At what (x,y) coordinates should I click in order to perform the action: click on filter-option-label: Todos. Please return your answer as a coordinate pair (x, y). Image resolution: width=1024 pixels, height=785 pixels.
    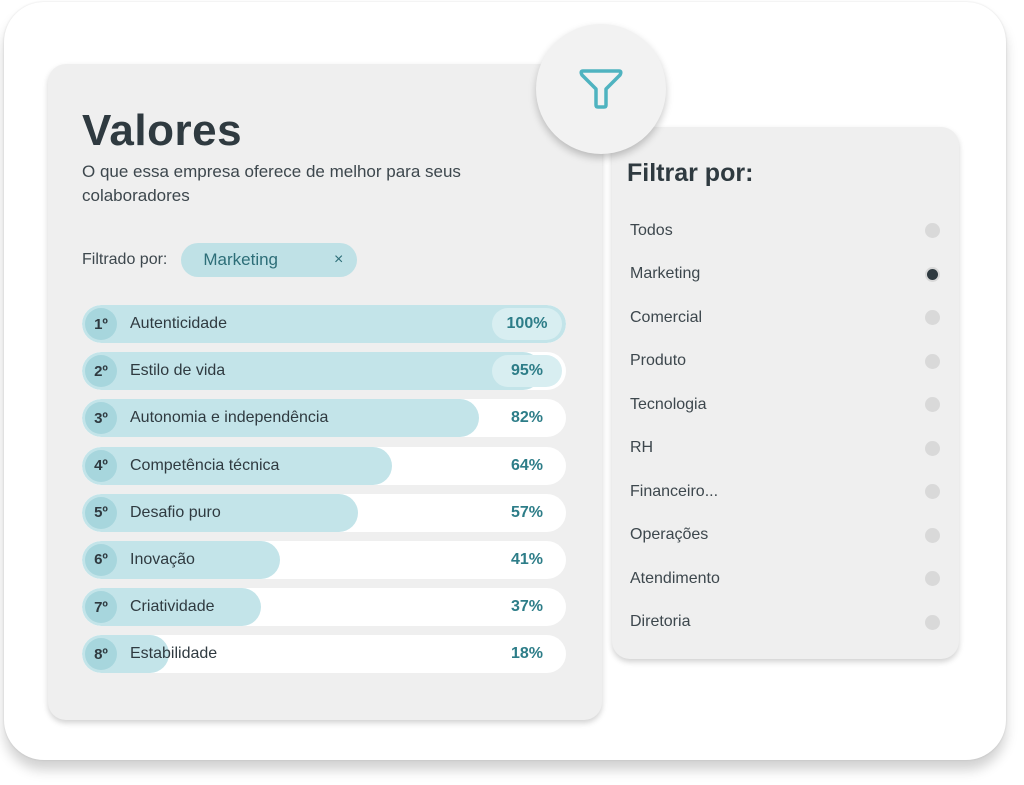
    Looking at the image, I should click on (651, 230).